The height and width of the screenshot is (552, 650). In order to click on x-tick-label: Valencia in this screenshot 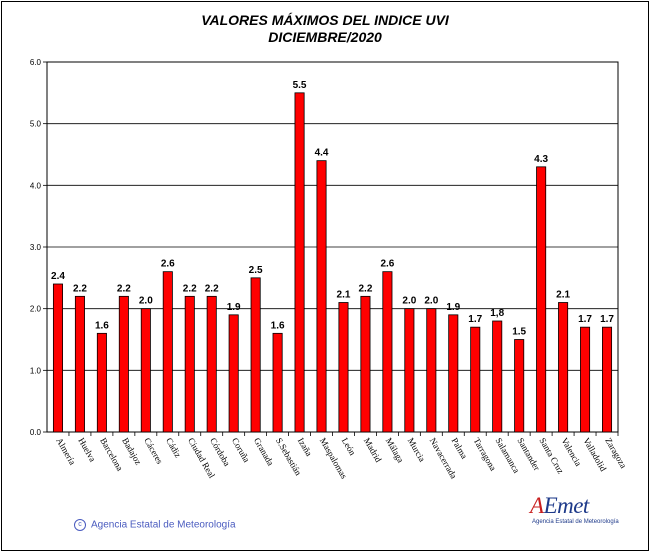, I will do `click(571, 452)`.